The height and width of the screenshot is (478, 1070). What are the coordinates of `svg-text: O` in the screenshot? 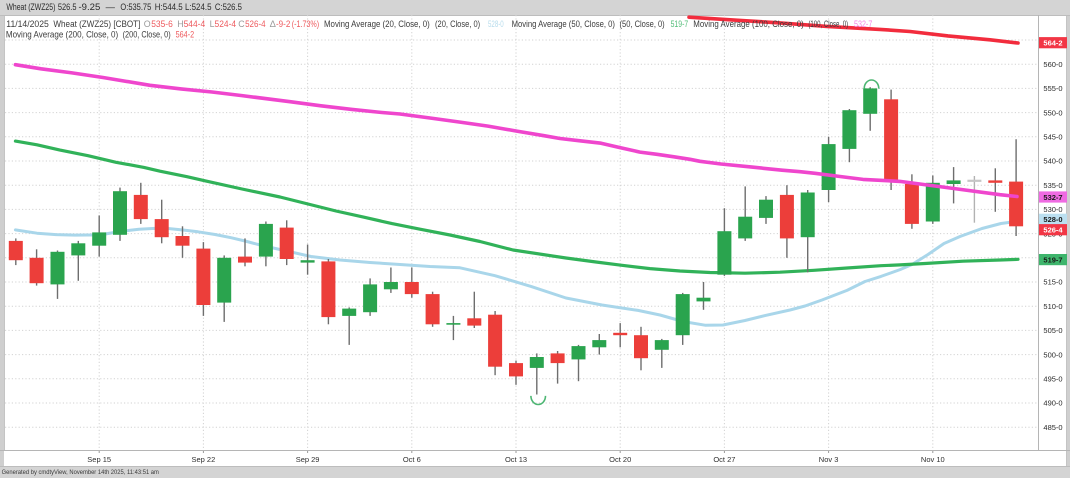 It's located at (147, 24).